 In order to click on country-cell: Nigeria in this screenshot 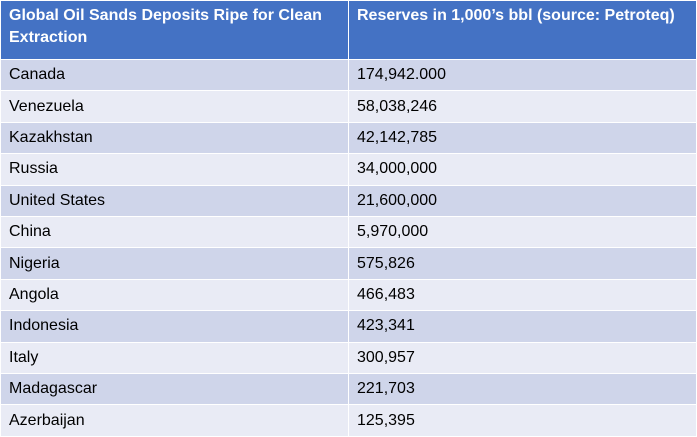, I will do `click(174, 263)`.